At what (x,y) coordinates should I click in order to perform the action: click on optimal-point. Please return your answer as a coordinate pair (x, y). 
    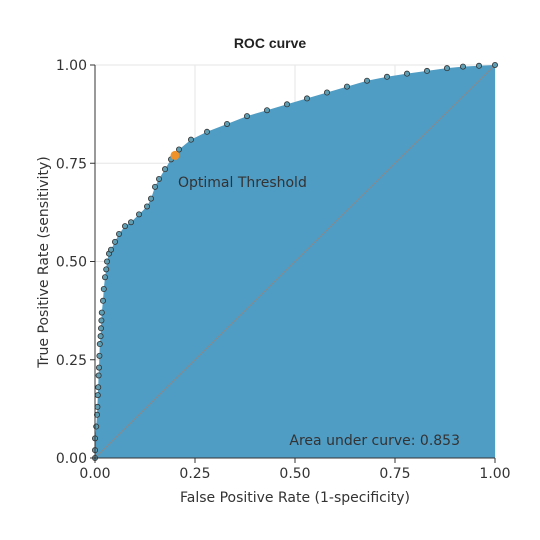
    Looking at the image, I should click on (175, 155).